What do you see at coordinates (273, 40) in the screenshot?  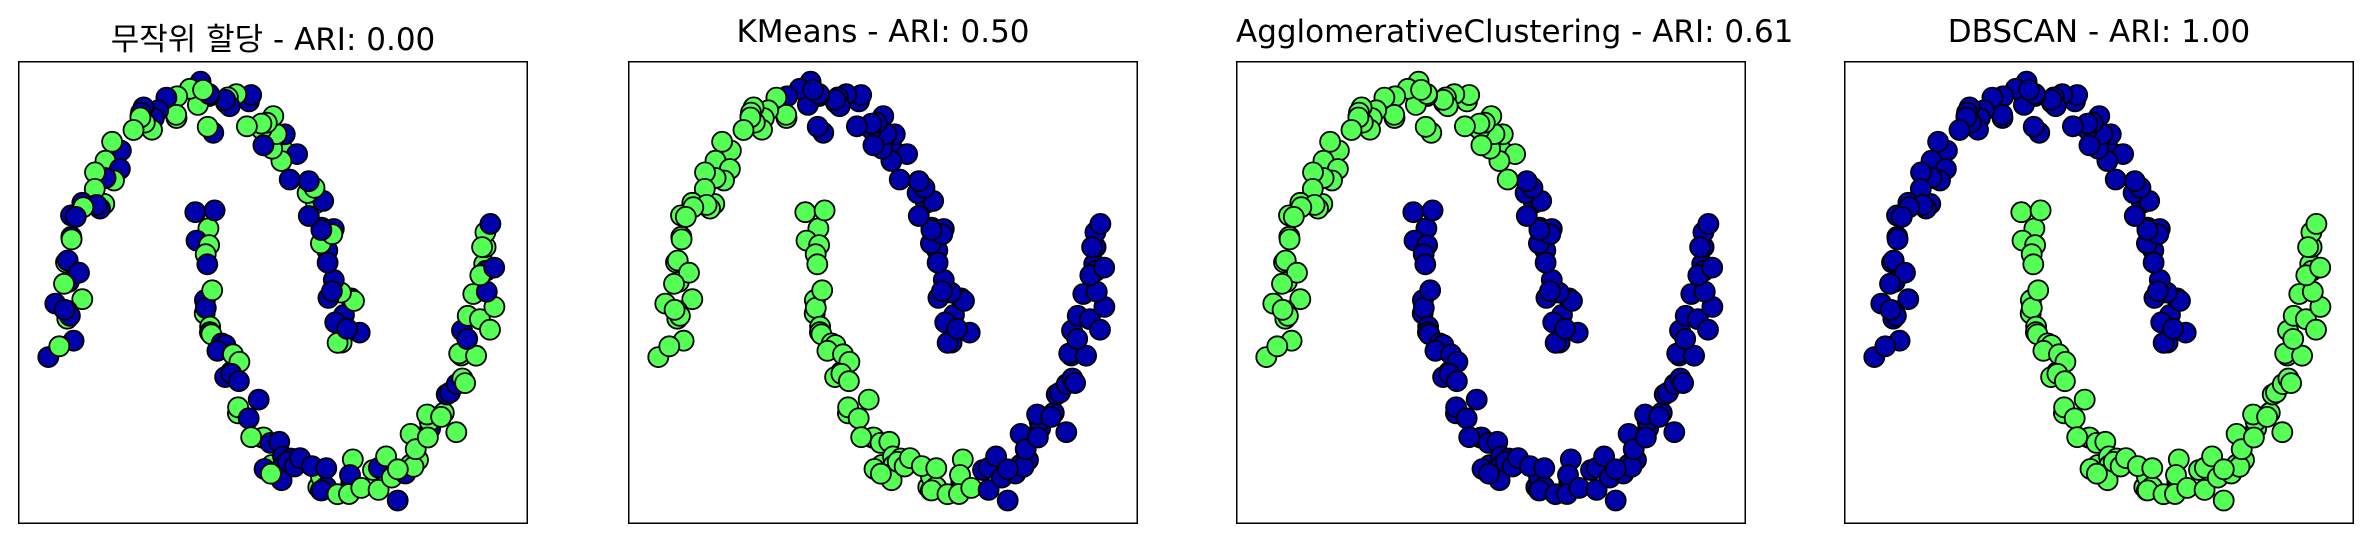 I see `chart-title: 무작위 할당 - ARI: 0.00` at bounding box center [273, 40].